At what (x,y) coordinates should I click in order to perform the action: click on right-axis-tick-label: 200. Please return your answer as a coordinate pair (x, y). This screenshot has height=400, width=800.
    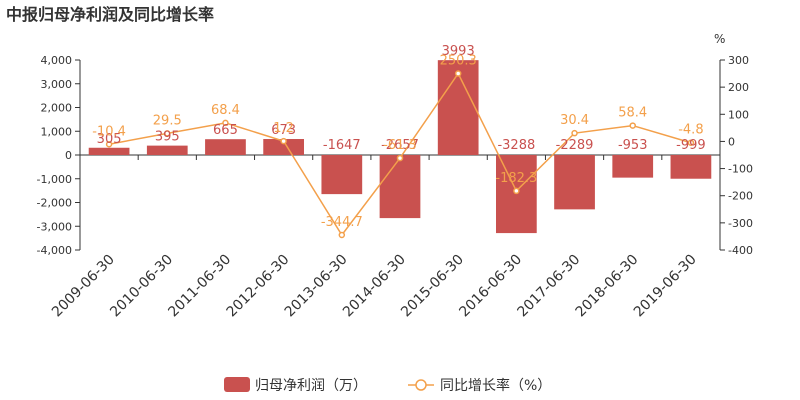
    Looking at the image, I should click on (738, 87).